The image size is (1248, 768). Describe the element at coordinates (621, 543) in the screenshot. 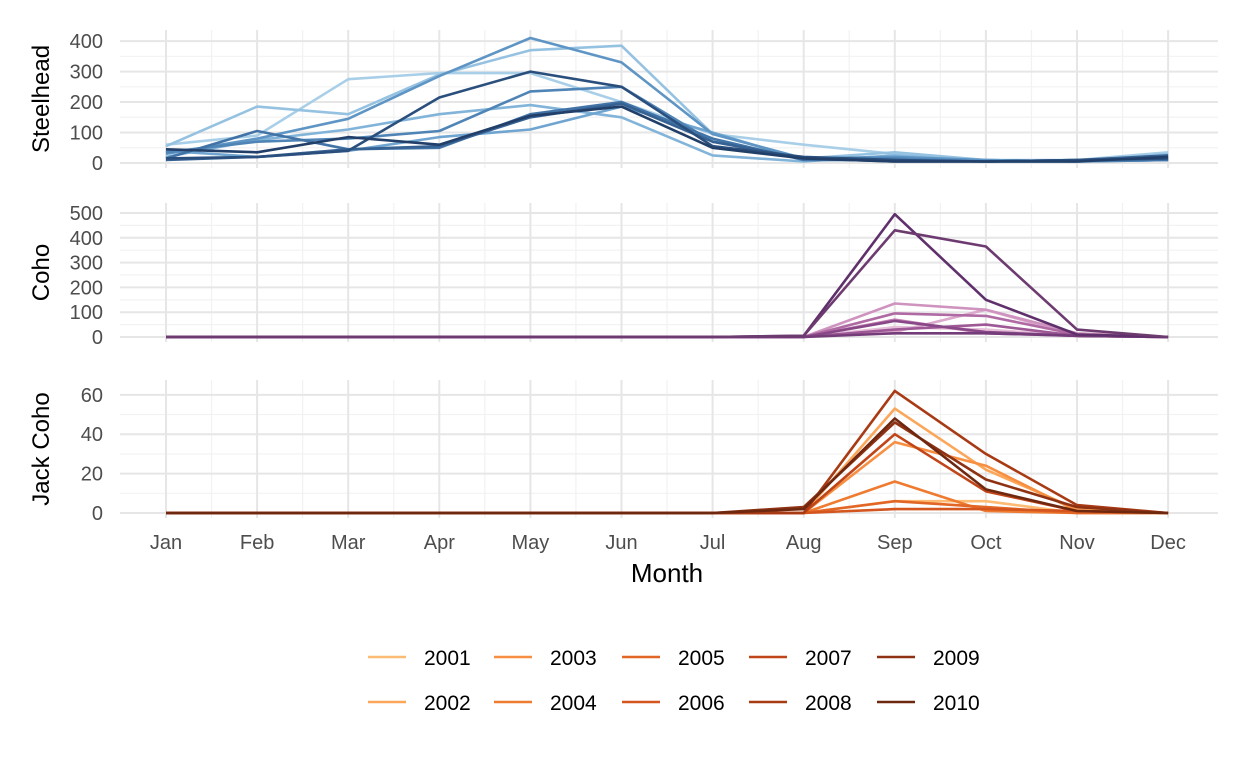

I see `x-tick-label: Jun` at that location.